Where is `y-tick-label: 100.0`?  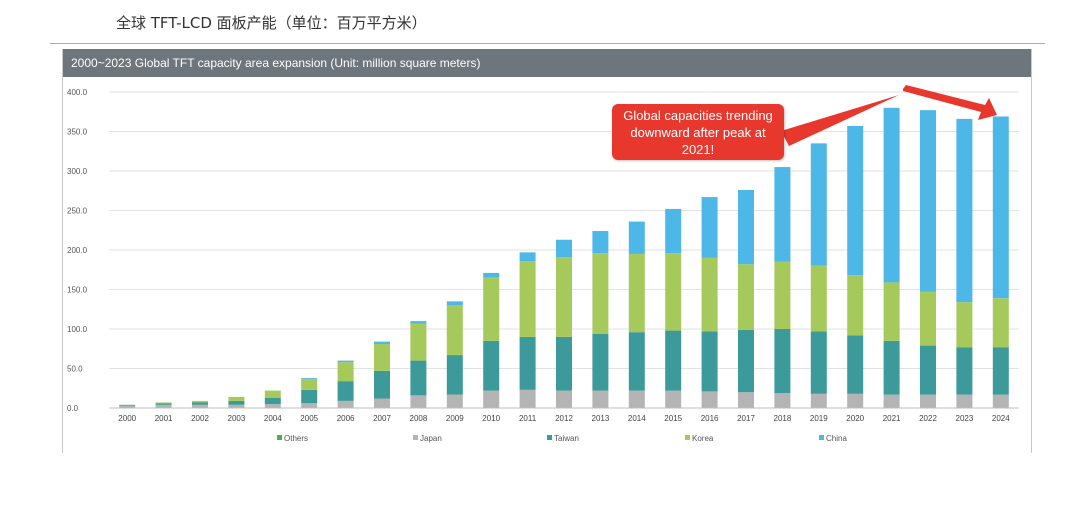 y-tick-label: 100.0 is located at coordinates (77, 329).